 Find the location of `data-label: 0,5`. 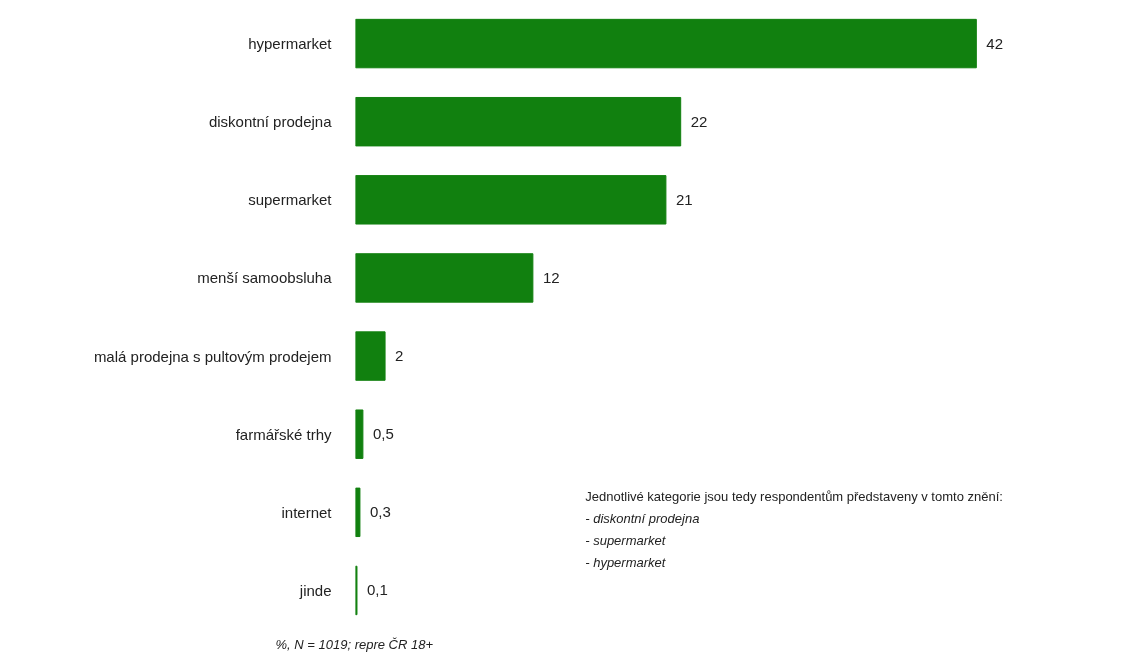

data-label: 0,5 is located at coordinates (383, 434).